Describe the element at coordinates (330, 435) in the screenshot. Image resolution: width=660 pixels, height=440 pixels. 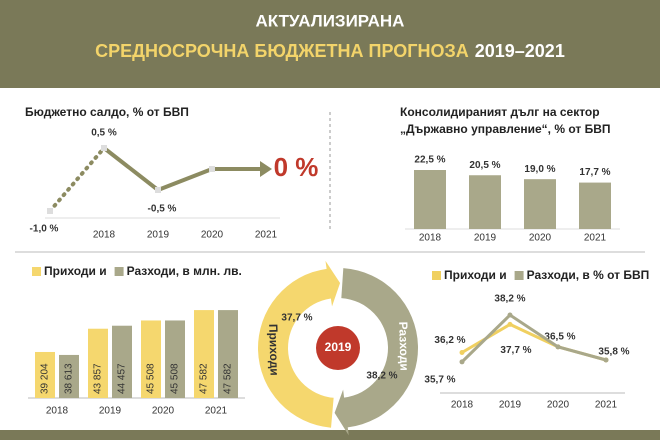
I see `footer-band` at that location.